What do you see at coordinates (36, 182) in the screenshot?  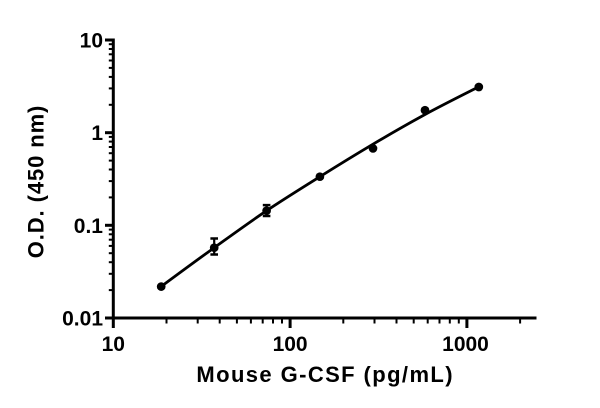 I see `svg-text: O.D. (450 nm)` at bounding box center [36, 182].